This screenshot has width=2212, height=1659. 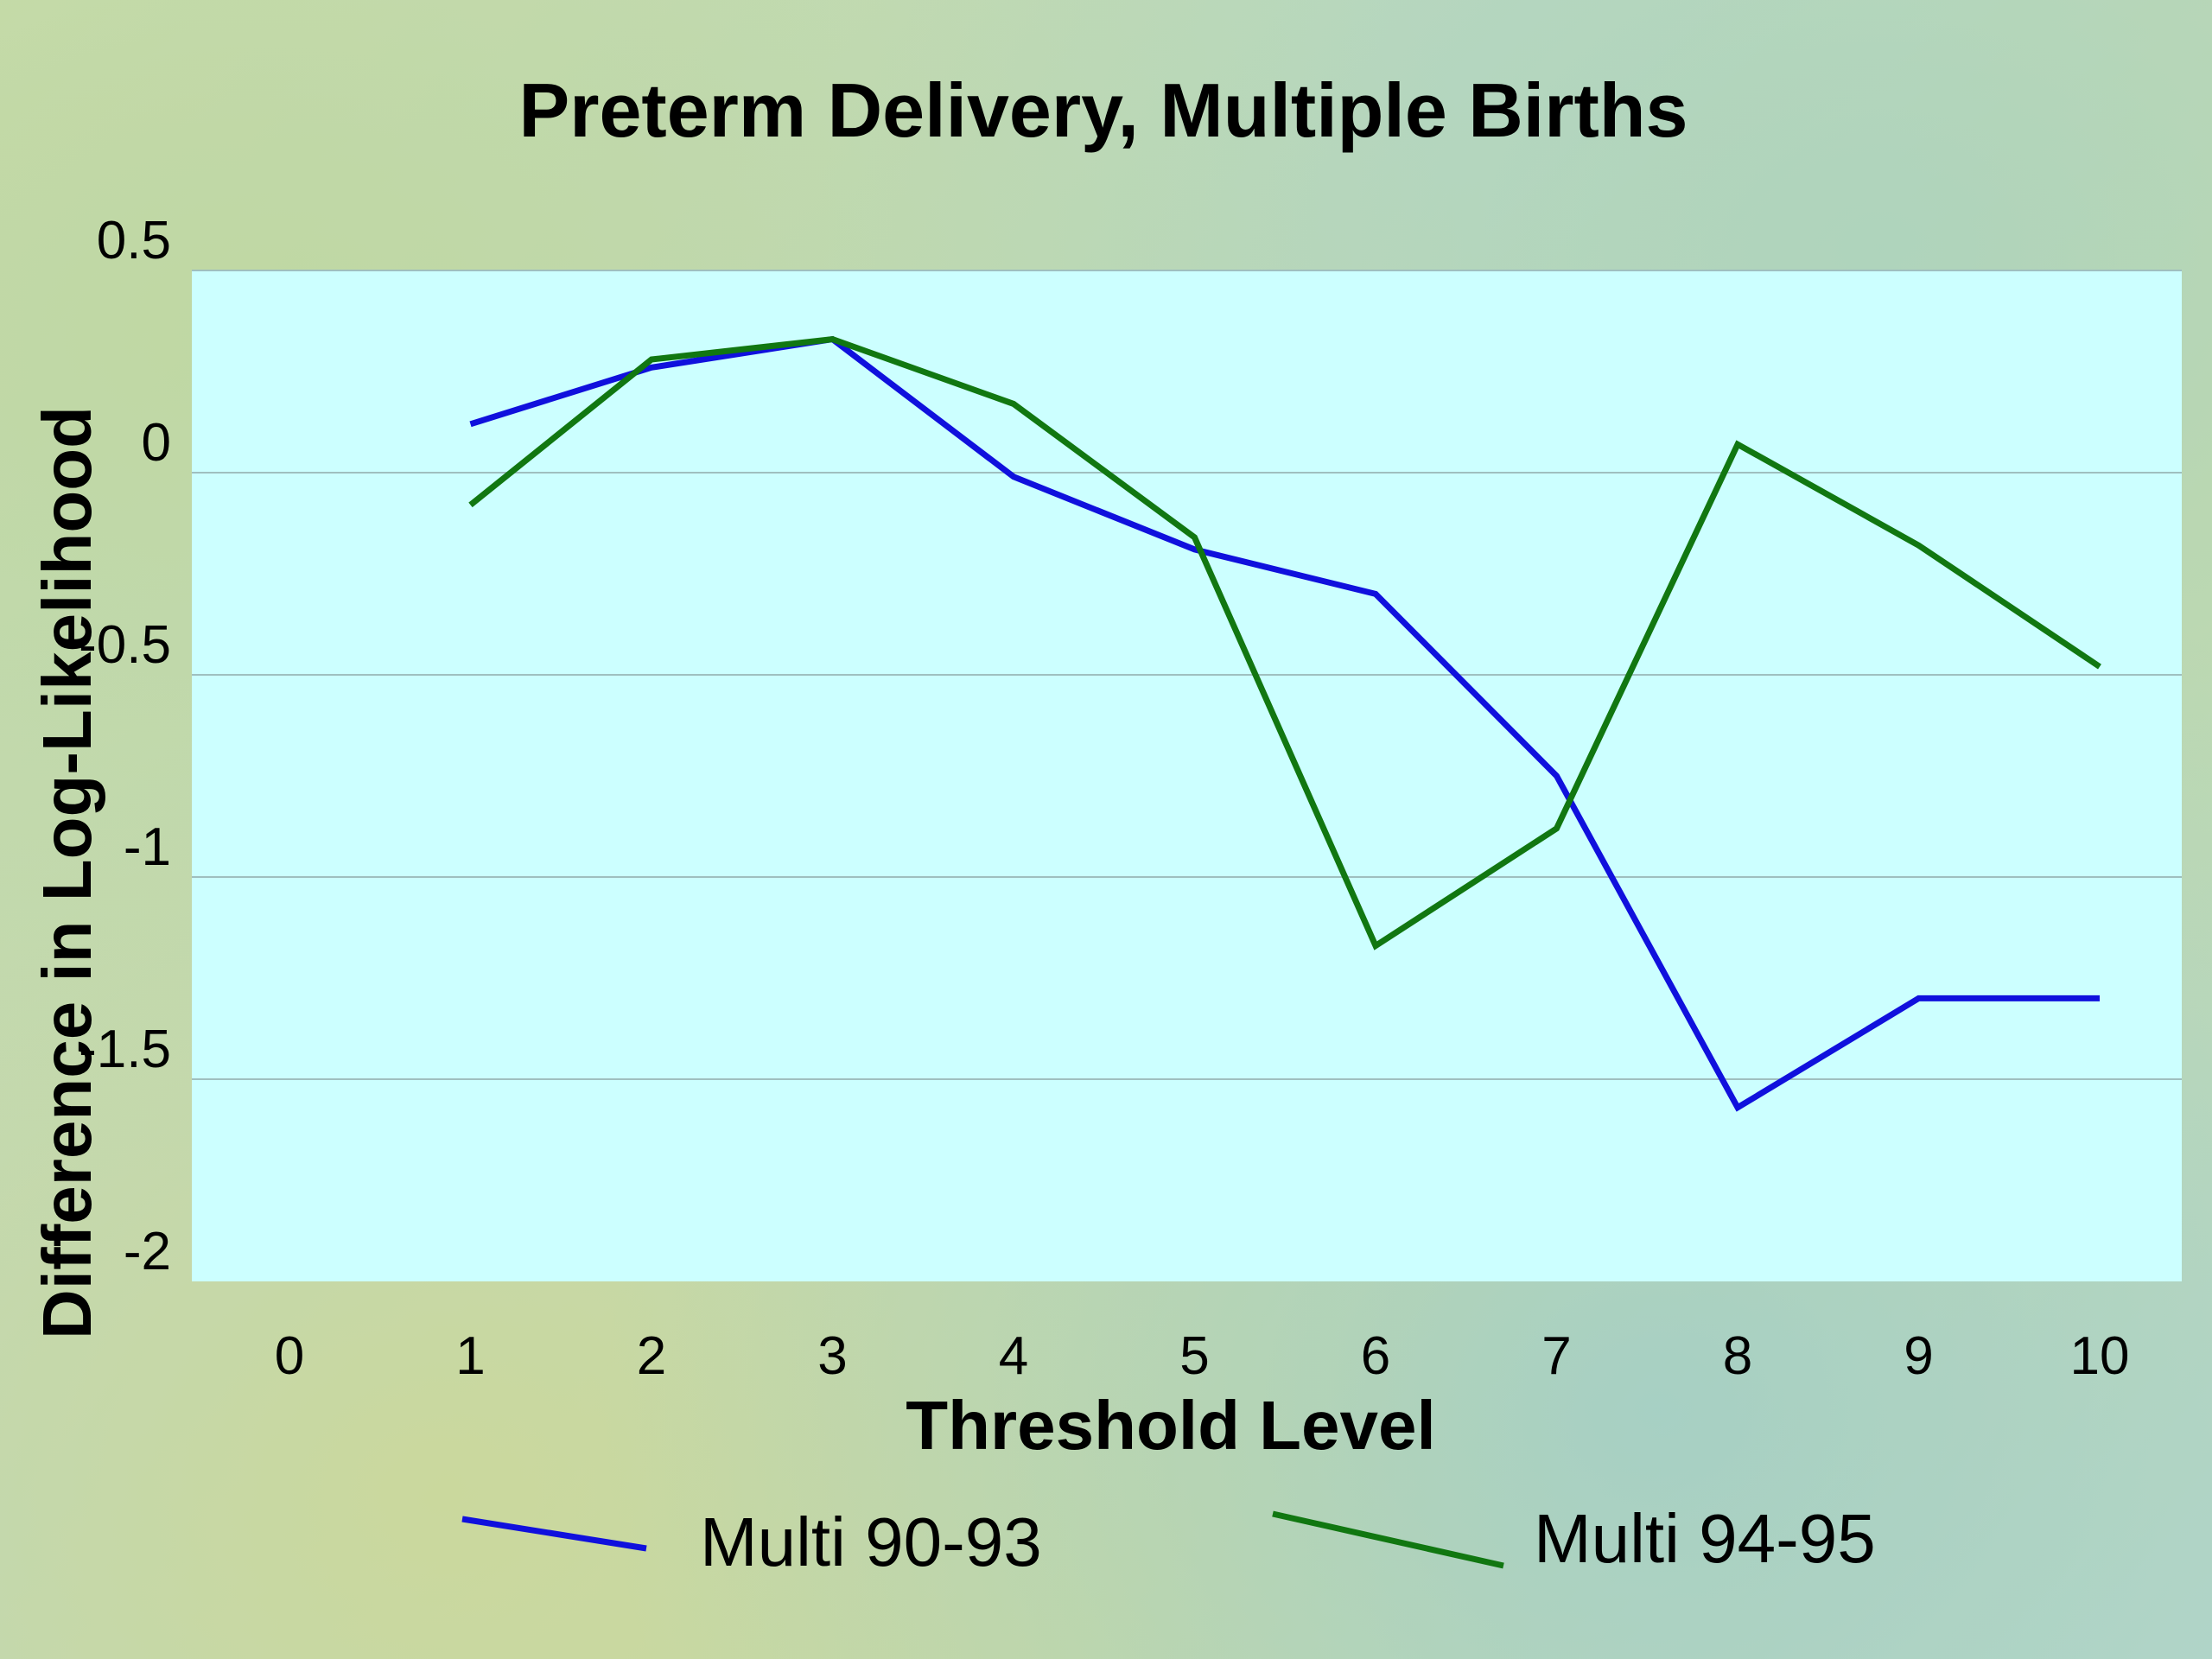 I want to click on x-tick-label: 2, so click(x=651, y=1356).